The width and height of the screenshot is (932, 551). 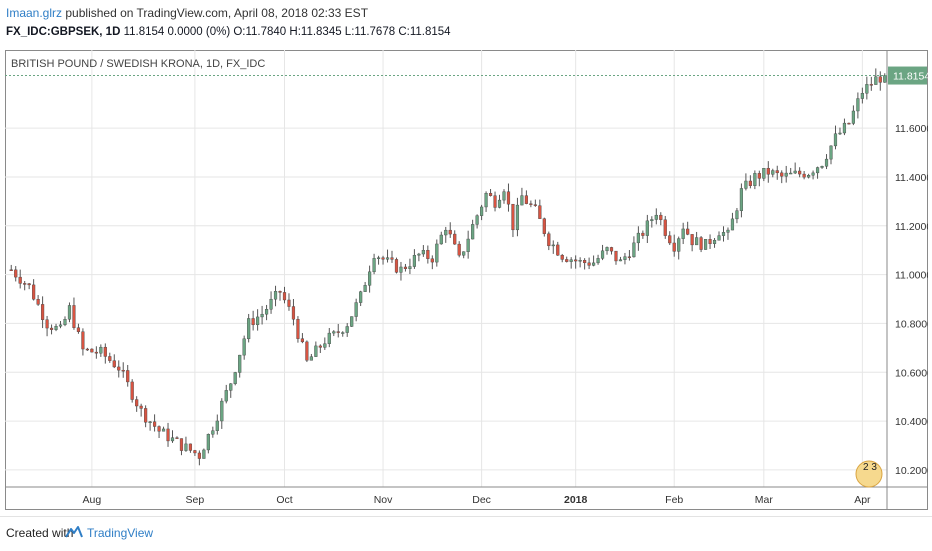 I want to click on y-tick-label: 11.0000, so click(x=911, y=276).